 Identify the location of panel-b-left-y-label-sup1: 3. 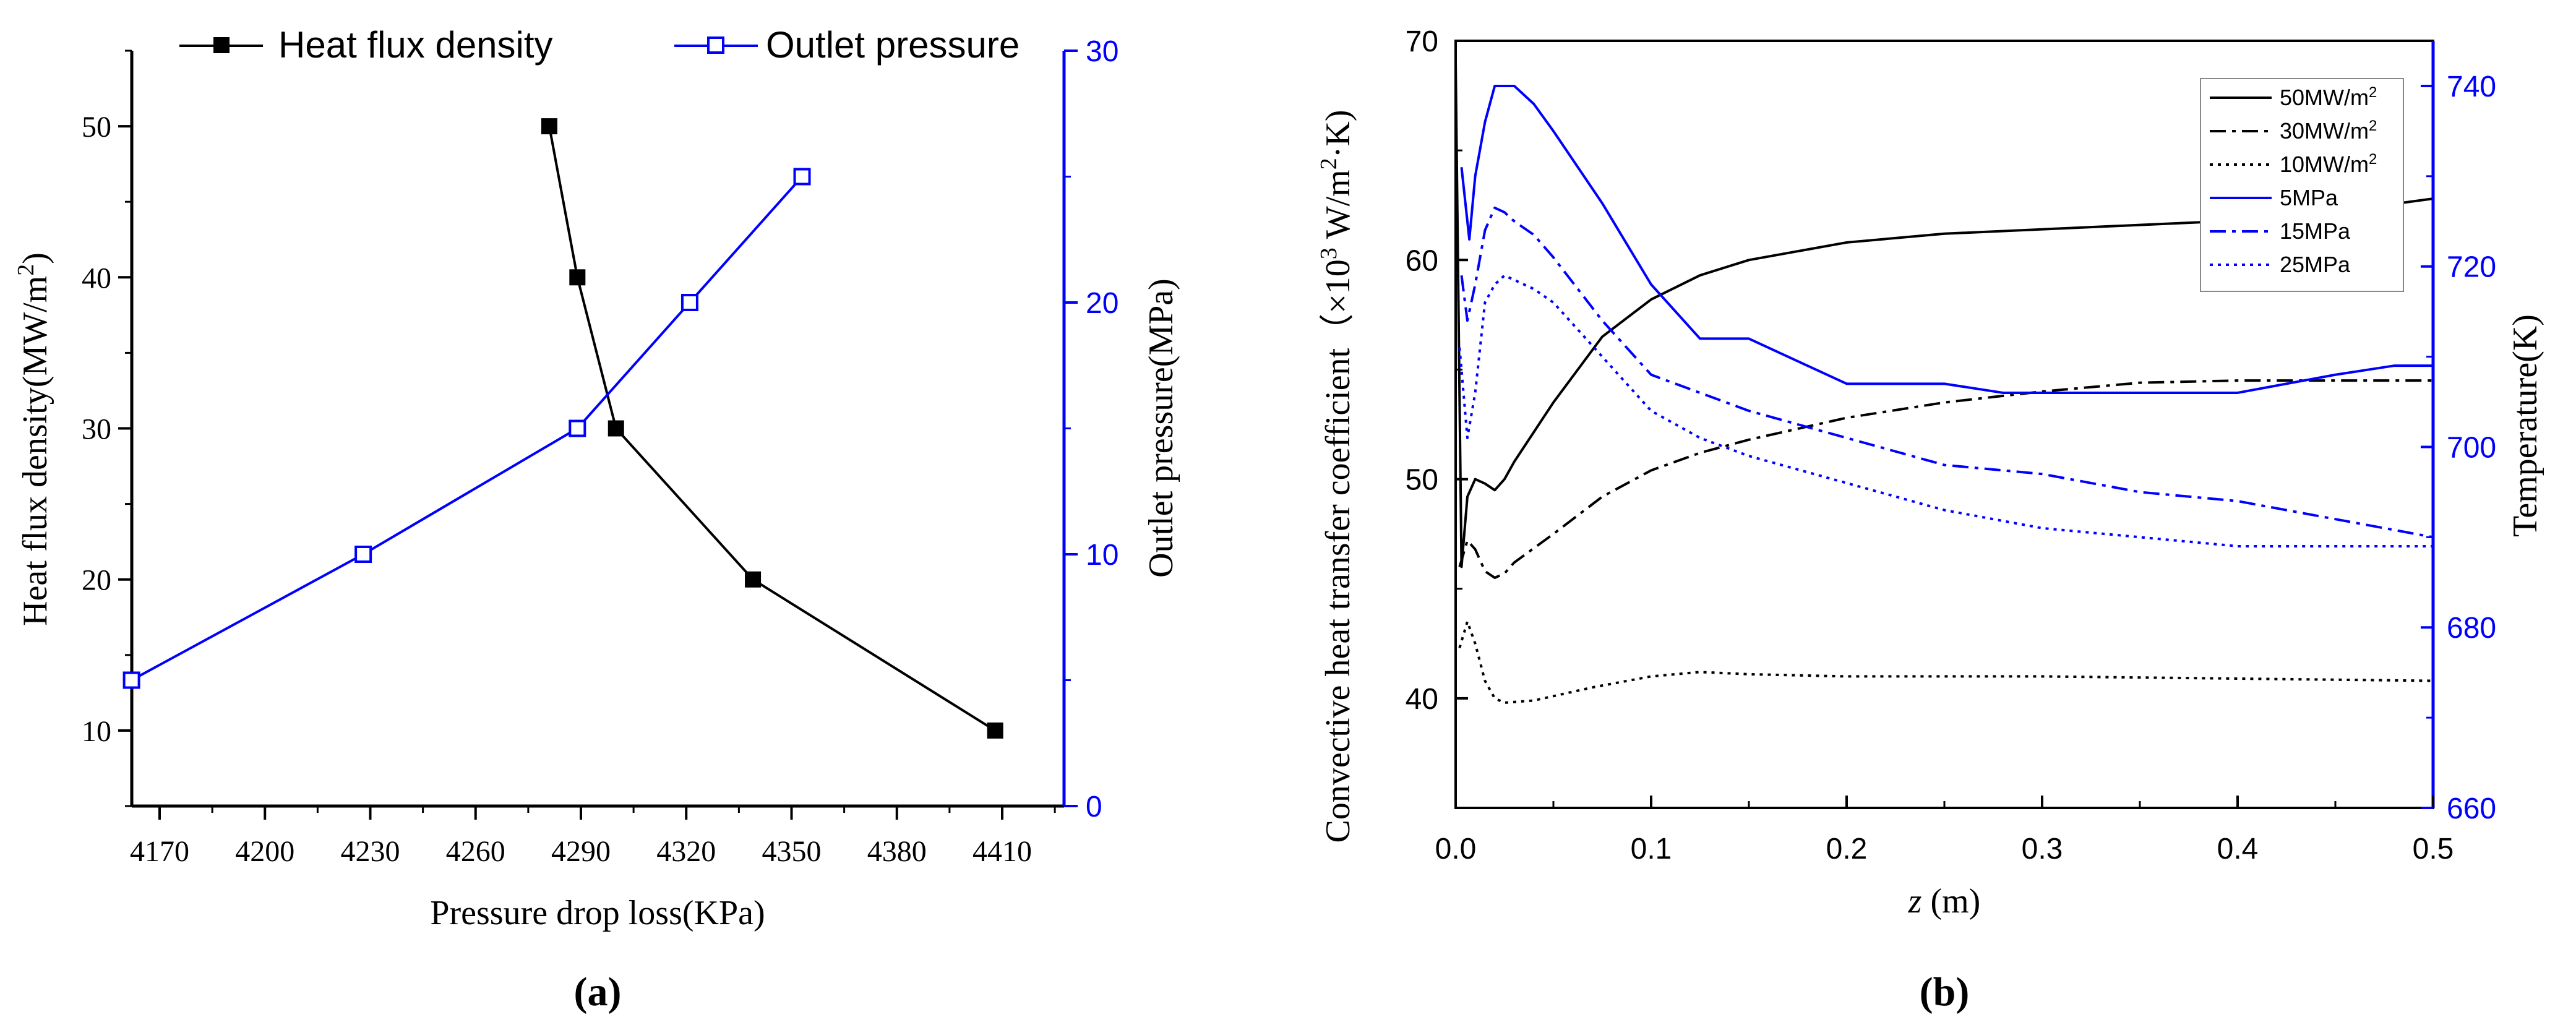
(1329, 253).